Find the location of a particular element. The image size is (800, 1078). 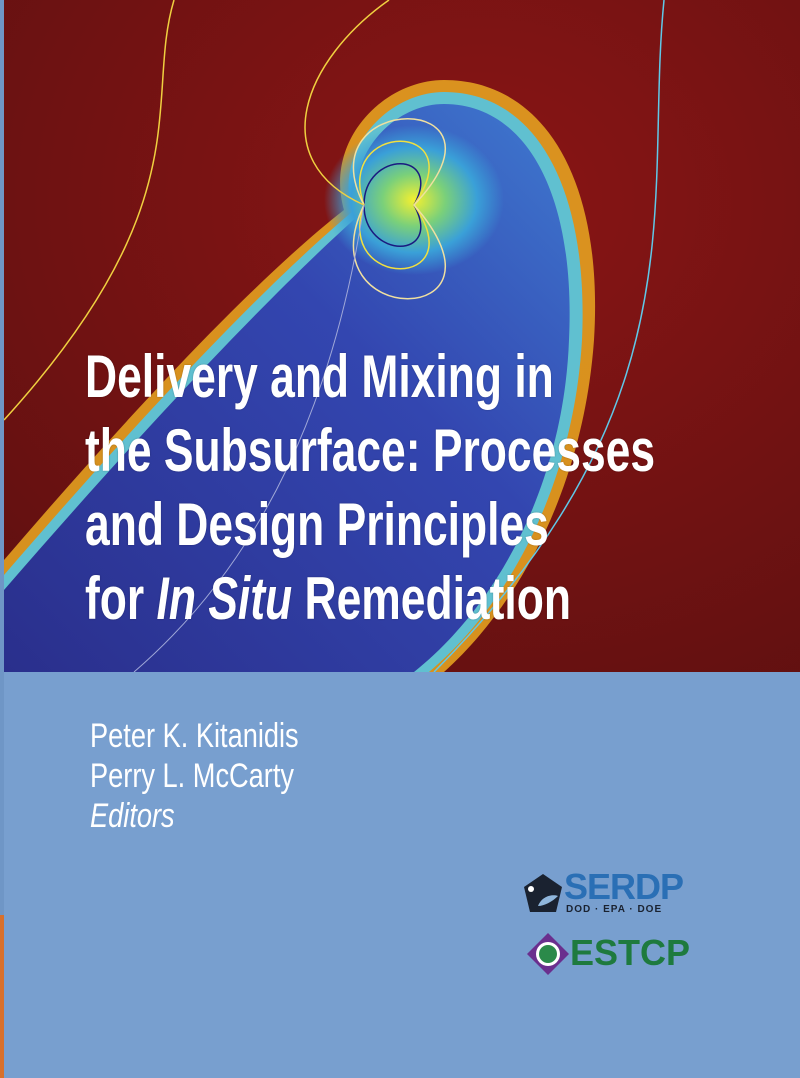

title-line: Delivery and Mixing in is located at coordinates (319, 376).